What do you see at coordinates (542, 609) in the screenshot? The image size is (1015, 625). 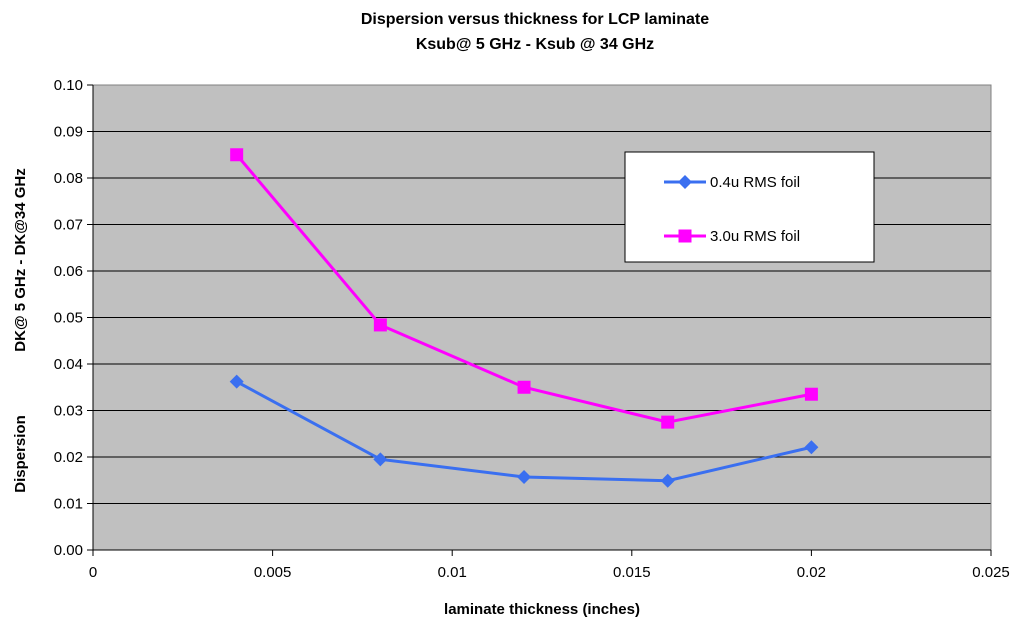 I see `x-axis-label: laminate thickness (inches)` at bounding box center [542, 609].